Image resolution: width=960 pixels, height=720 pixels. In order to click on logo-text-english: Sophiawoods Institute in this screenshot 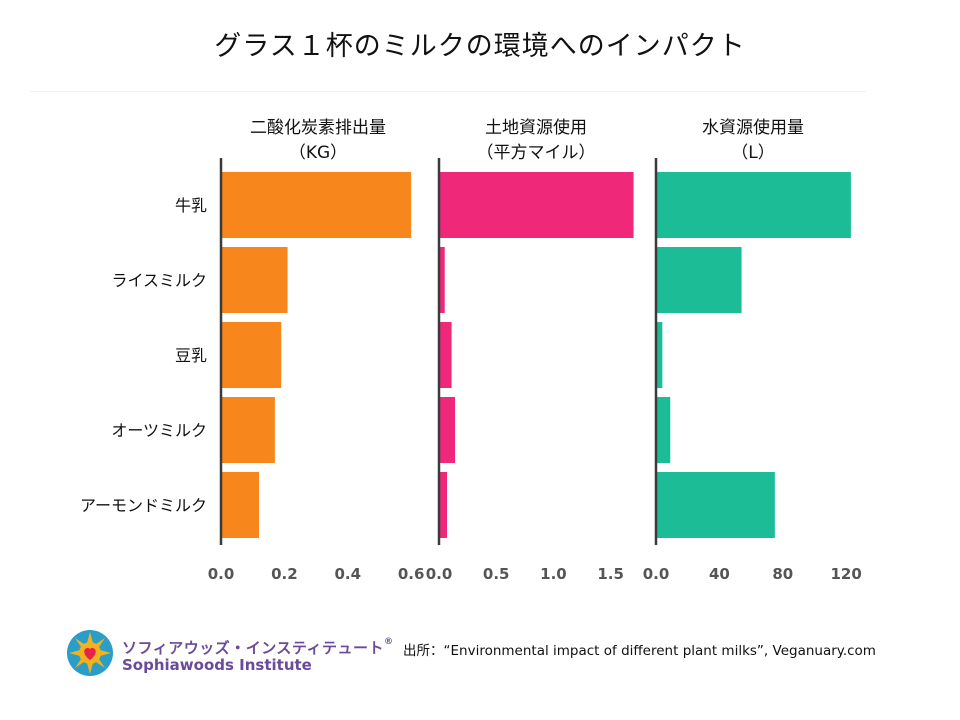, I will do `click(217, 665)`.